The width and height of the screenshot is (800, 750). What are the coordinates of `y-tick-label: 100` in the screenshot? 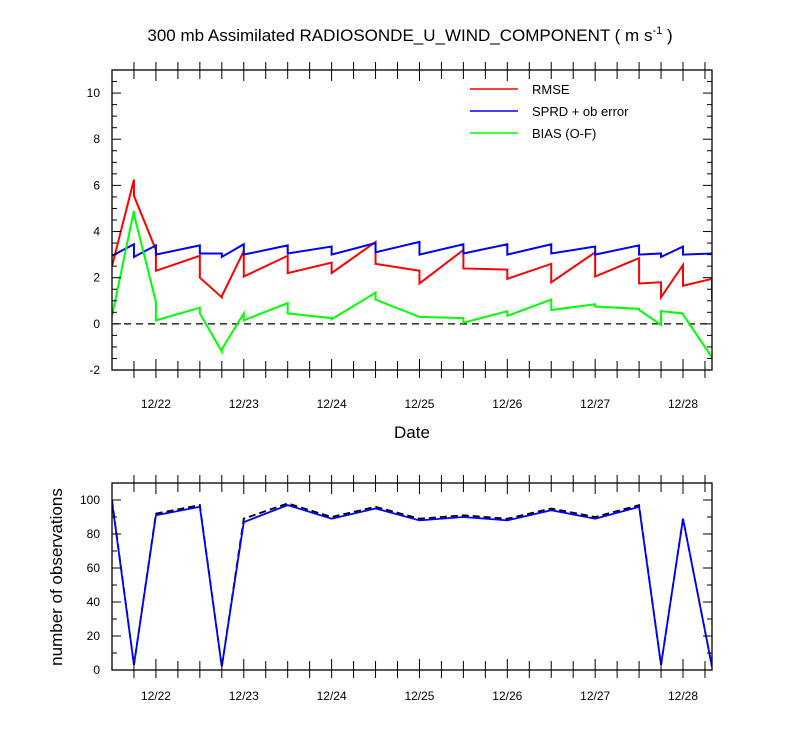 It's located at (90, 500).